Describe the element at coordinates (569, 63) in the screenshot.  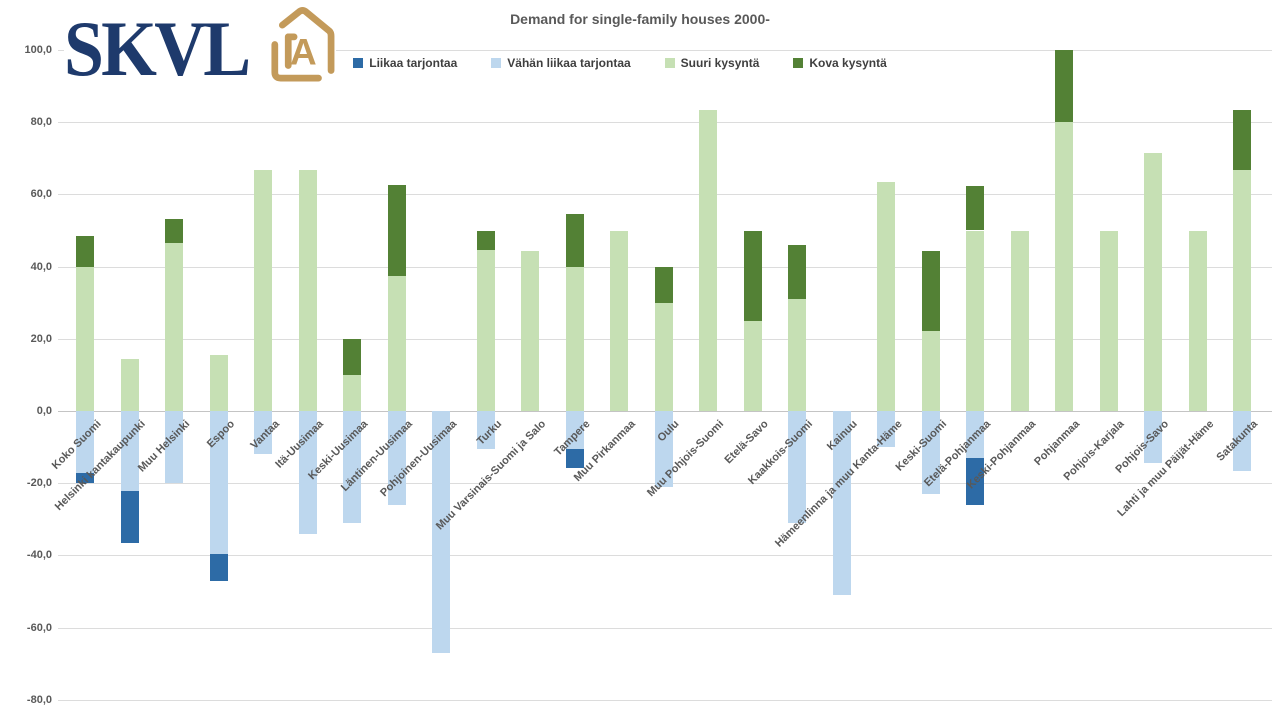
I see `legend-label: Vähän liikaa tarjontaa` at that location.